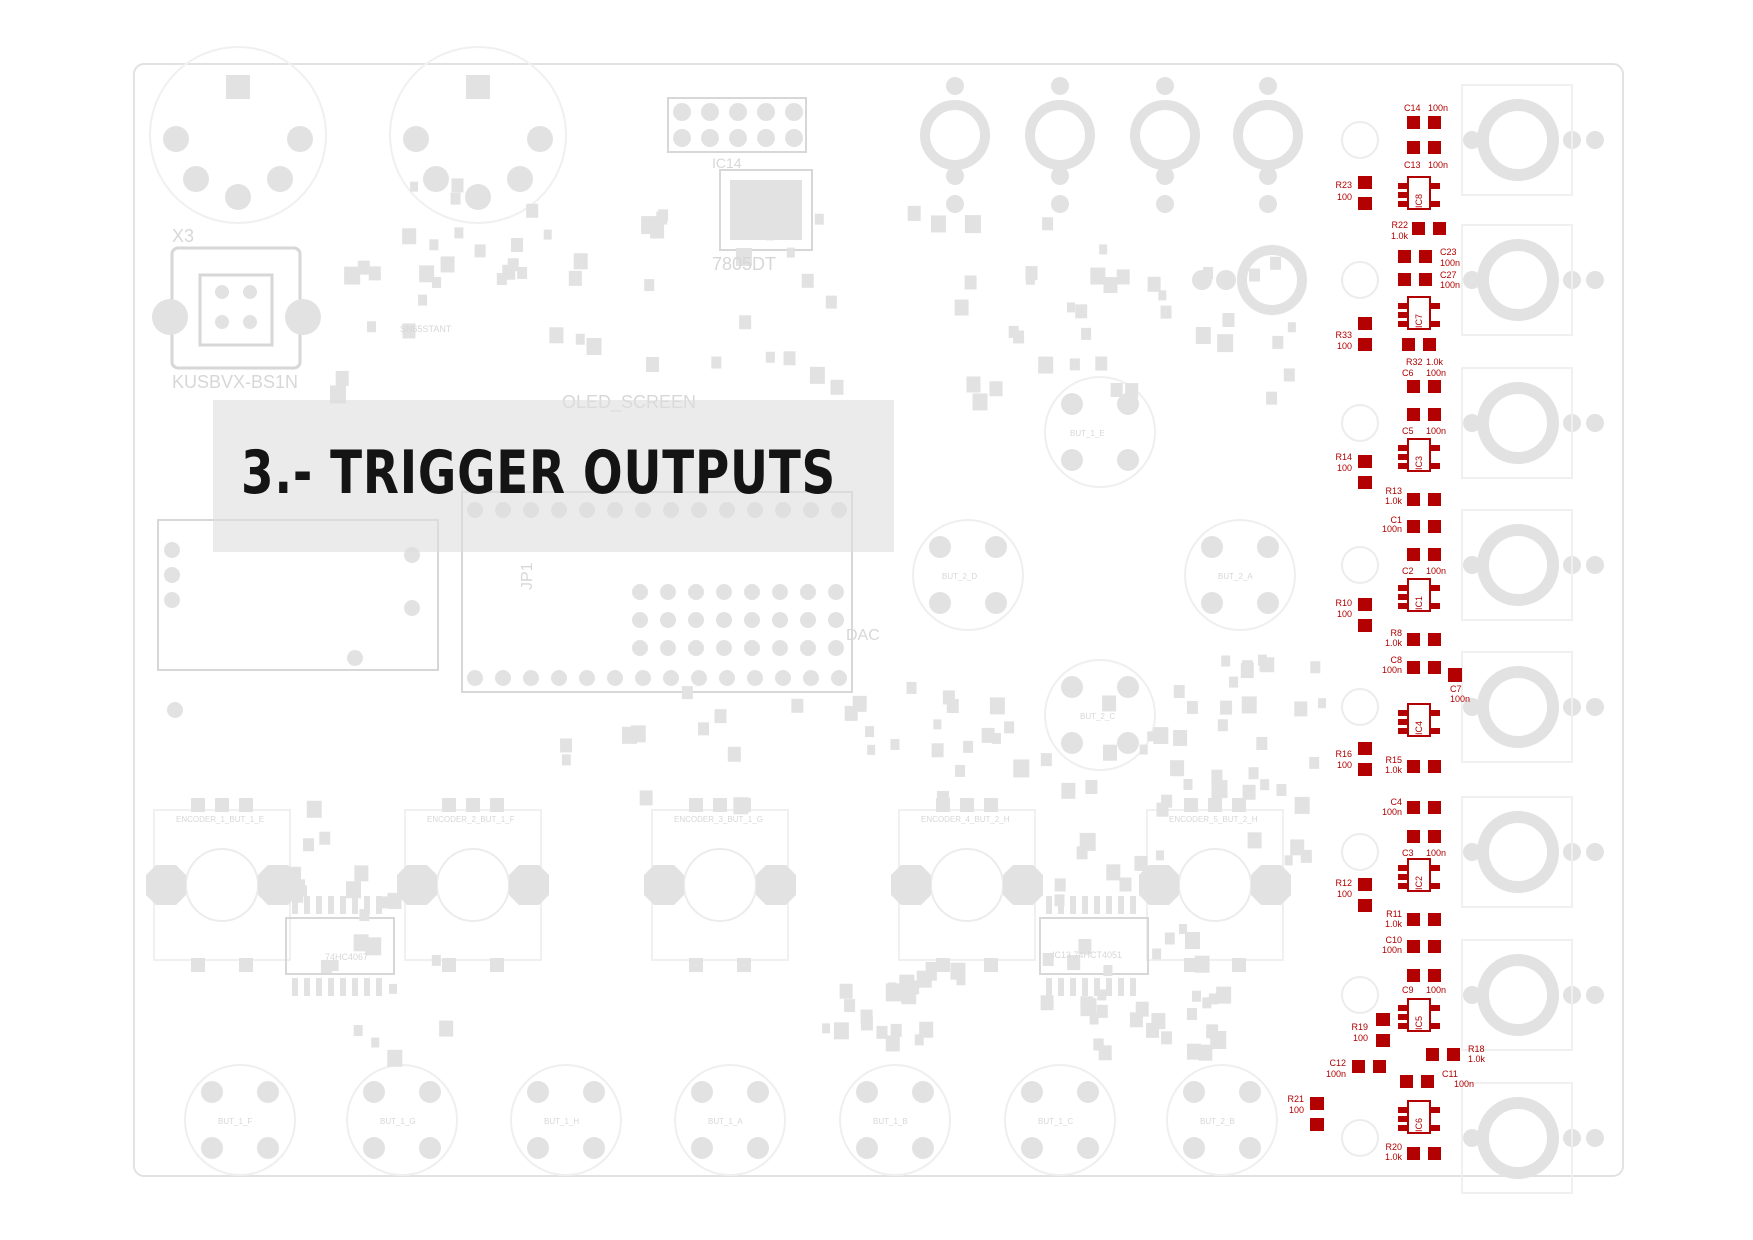  Describe the element at coordinates (1477, 1059) in the screenshot. I see `component-value-r18: 1.0k` at that location.